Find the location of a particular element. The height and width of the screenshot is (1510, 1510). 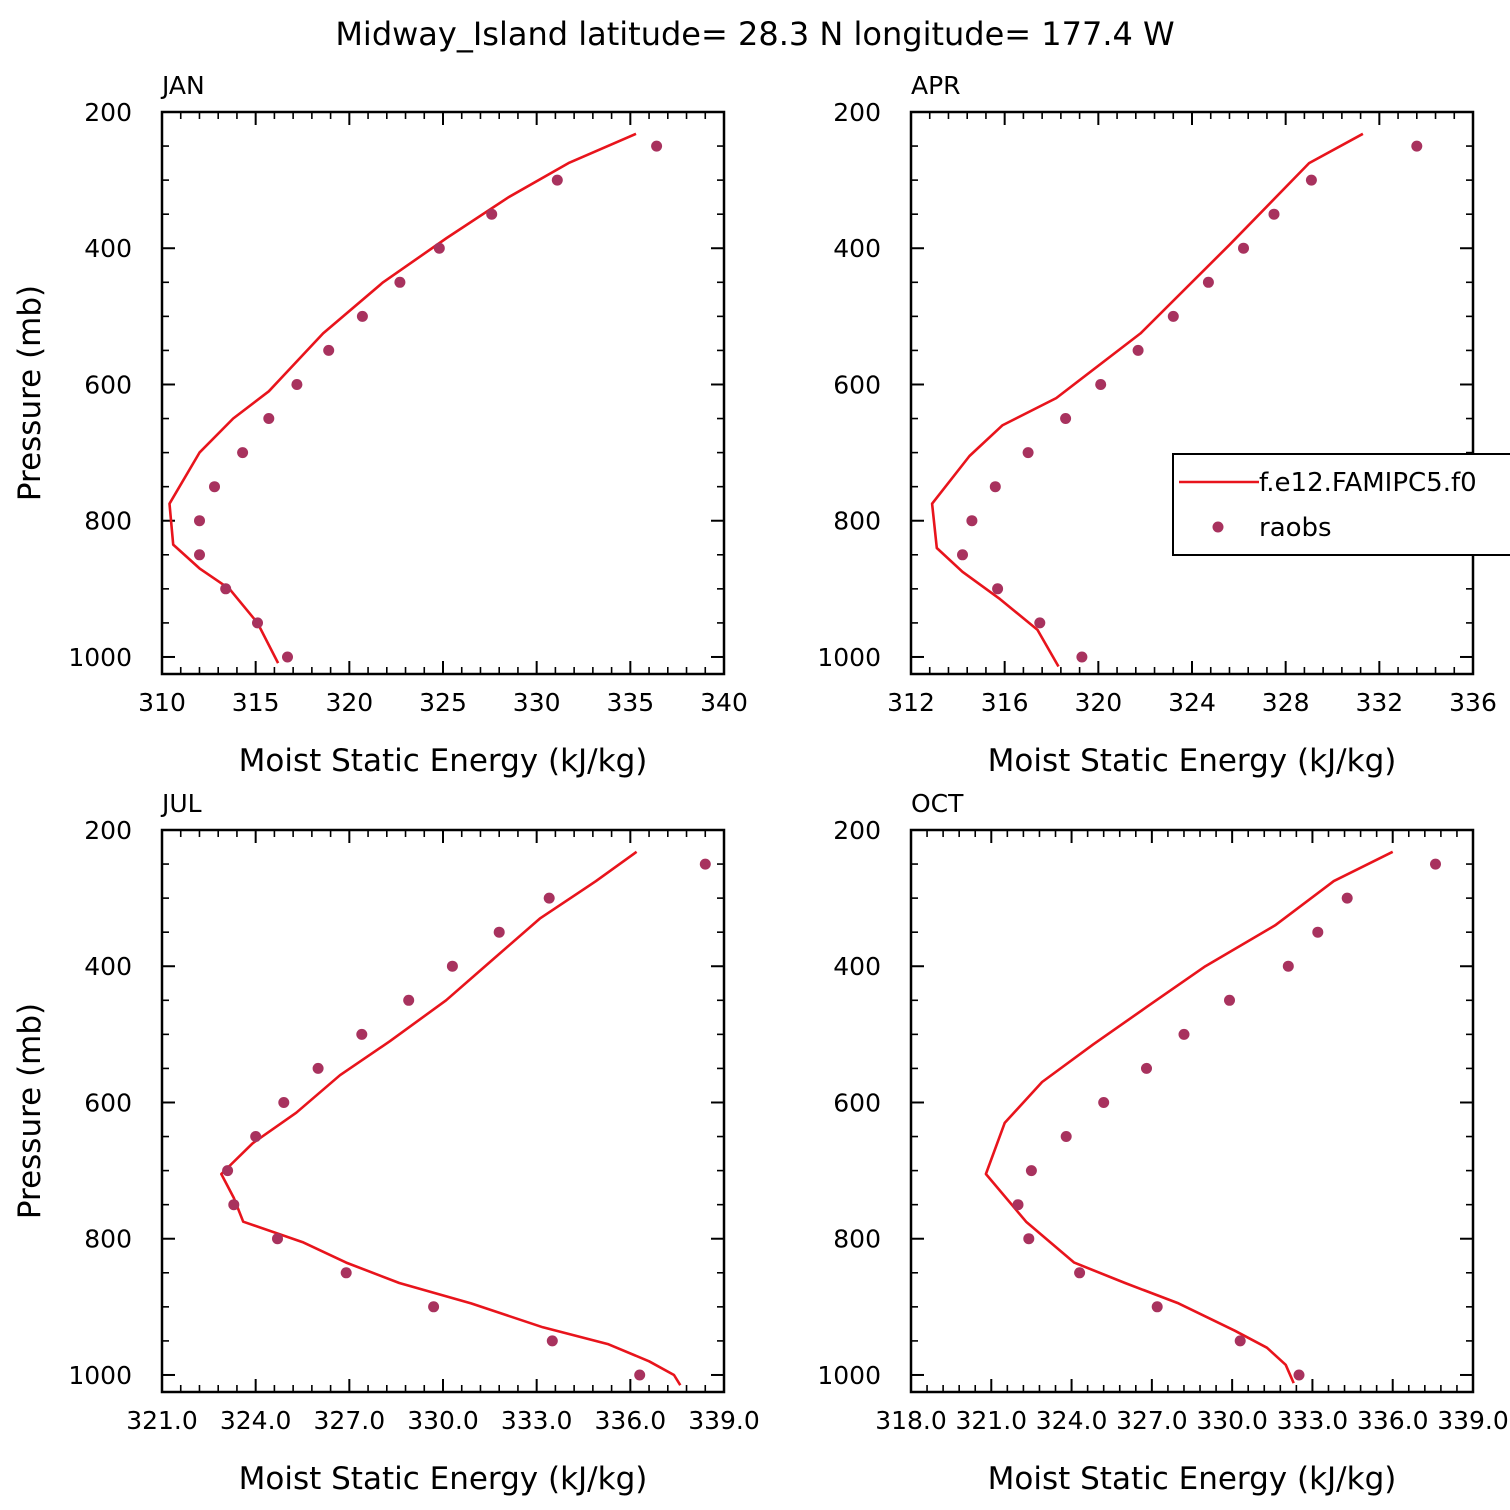

x-tick-label: 324.0 is located at coordinates (256, 1420).